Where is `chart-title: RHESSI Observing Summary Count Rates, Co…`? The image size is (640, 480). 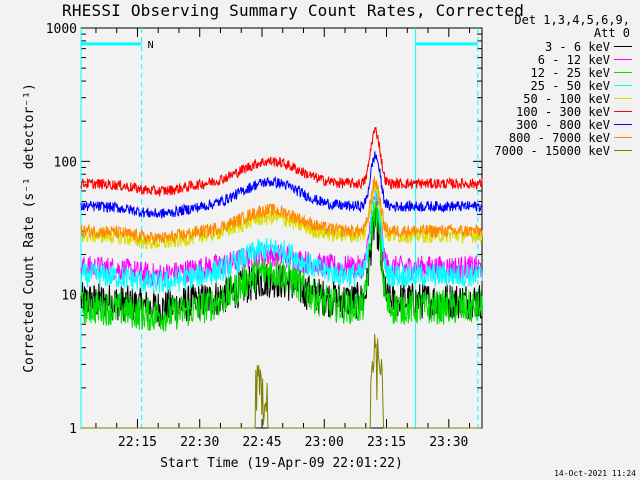 chart-title: RHESSI Observing Summary Count Rates, Co… is located at coordinates (293, 10).